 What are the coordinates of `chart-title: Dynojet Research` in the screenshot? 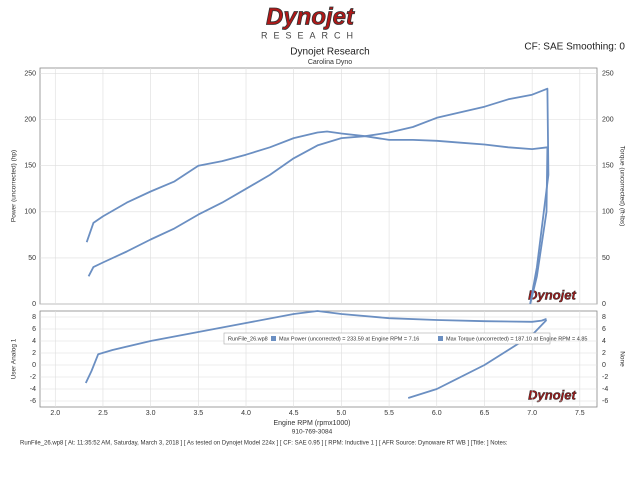 It's located at (329, 52).